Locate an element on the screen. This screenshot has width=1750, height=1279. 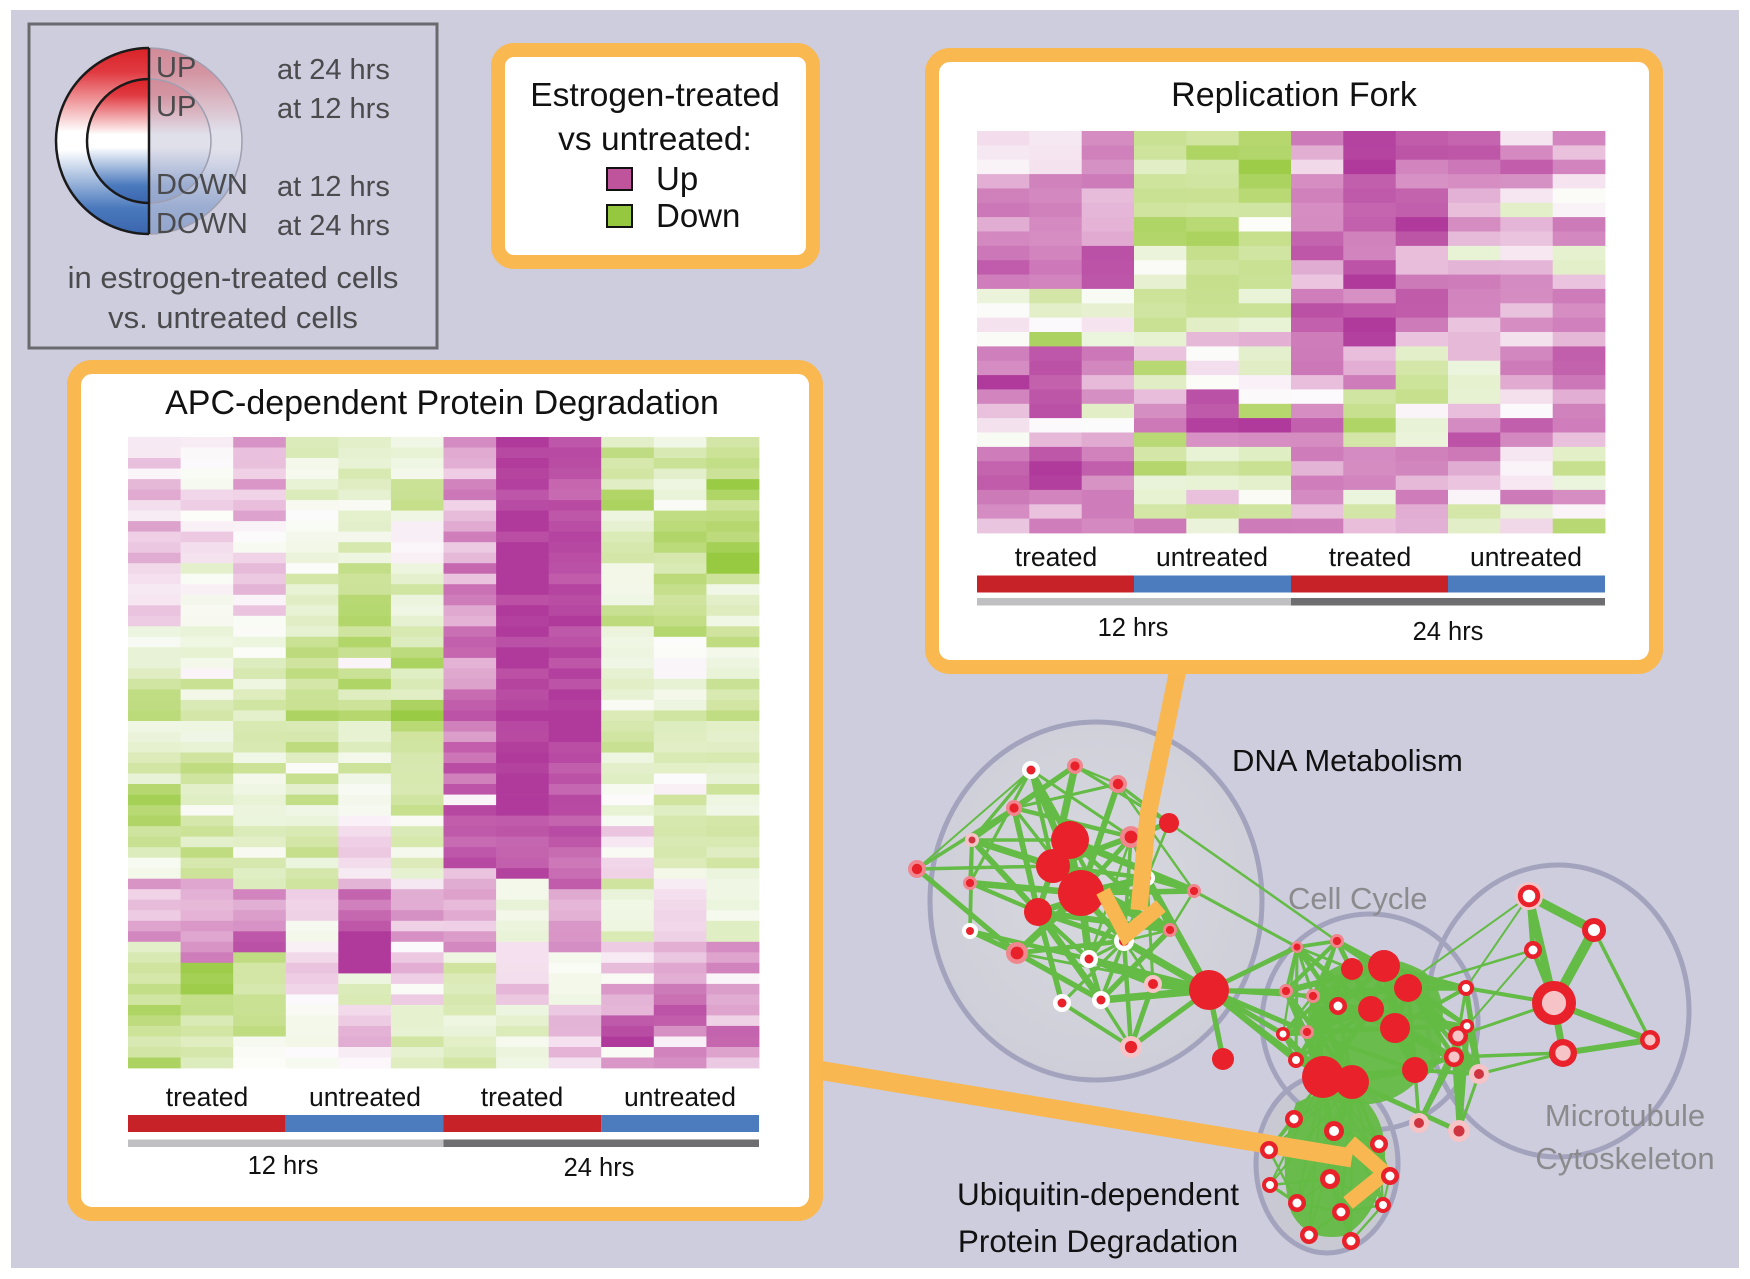
svg-text: DNA Metabolism is located at coordinates (1347, 760).